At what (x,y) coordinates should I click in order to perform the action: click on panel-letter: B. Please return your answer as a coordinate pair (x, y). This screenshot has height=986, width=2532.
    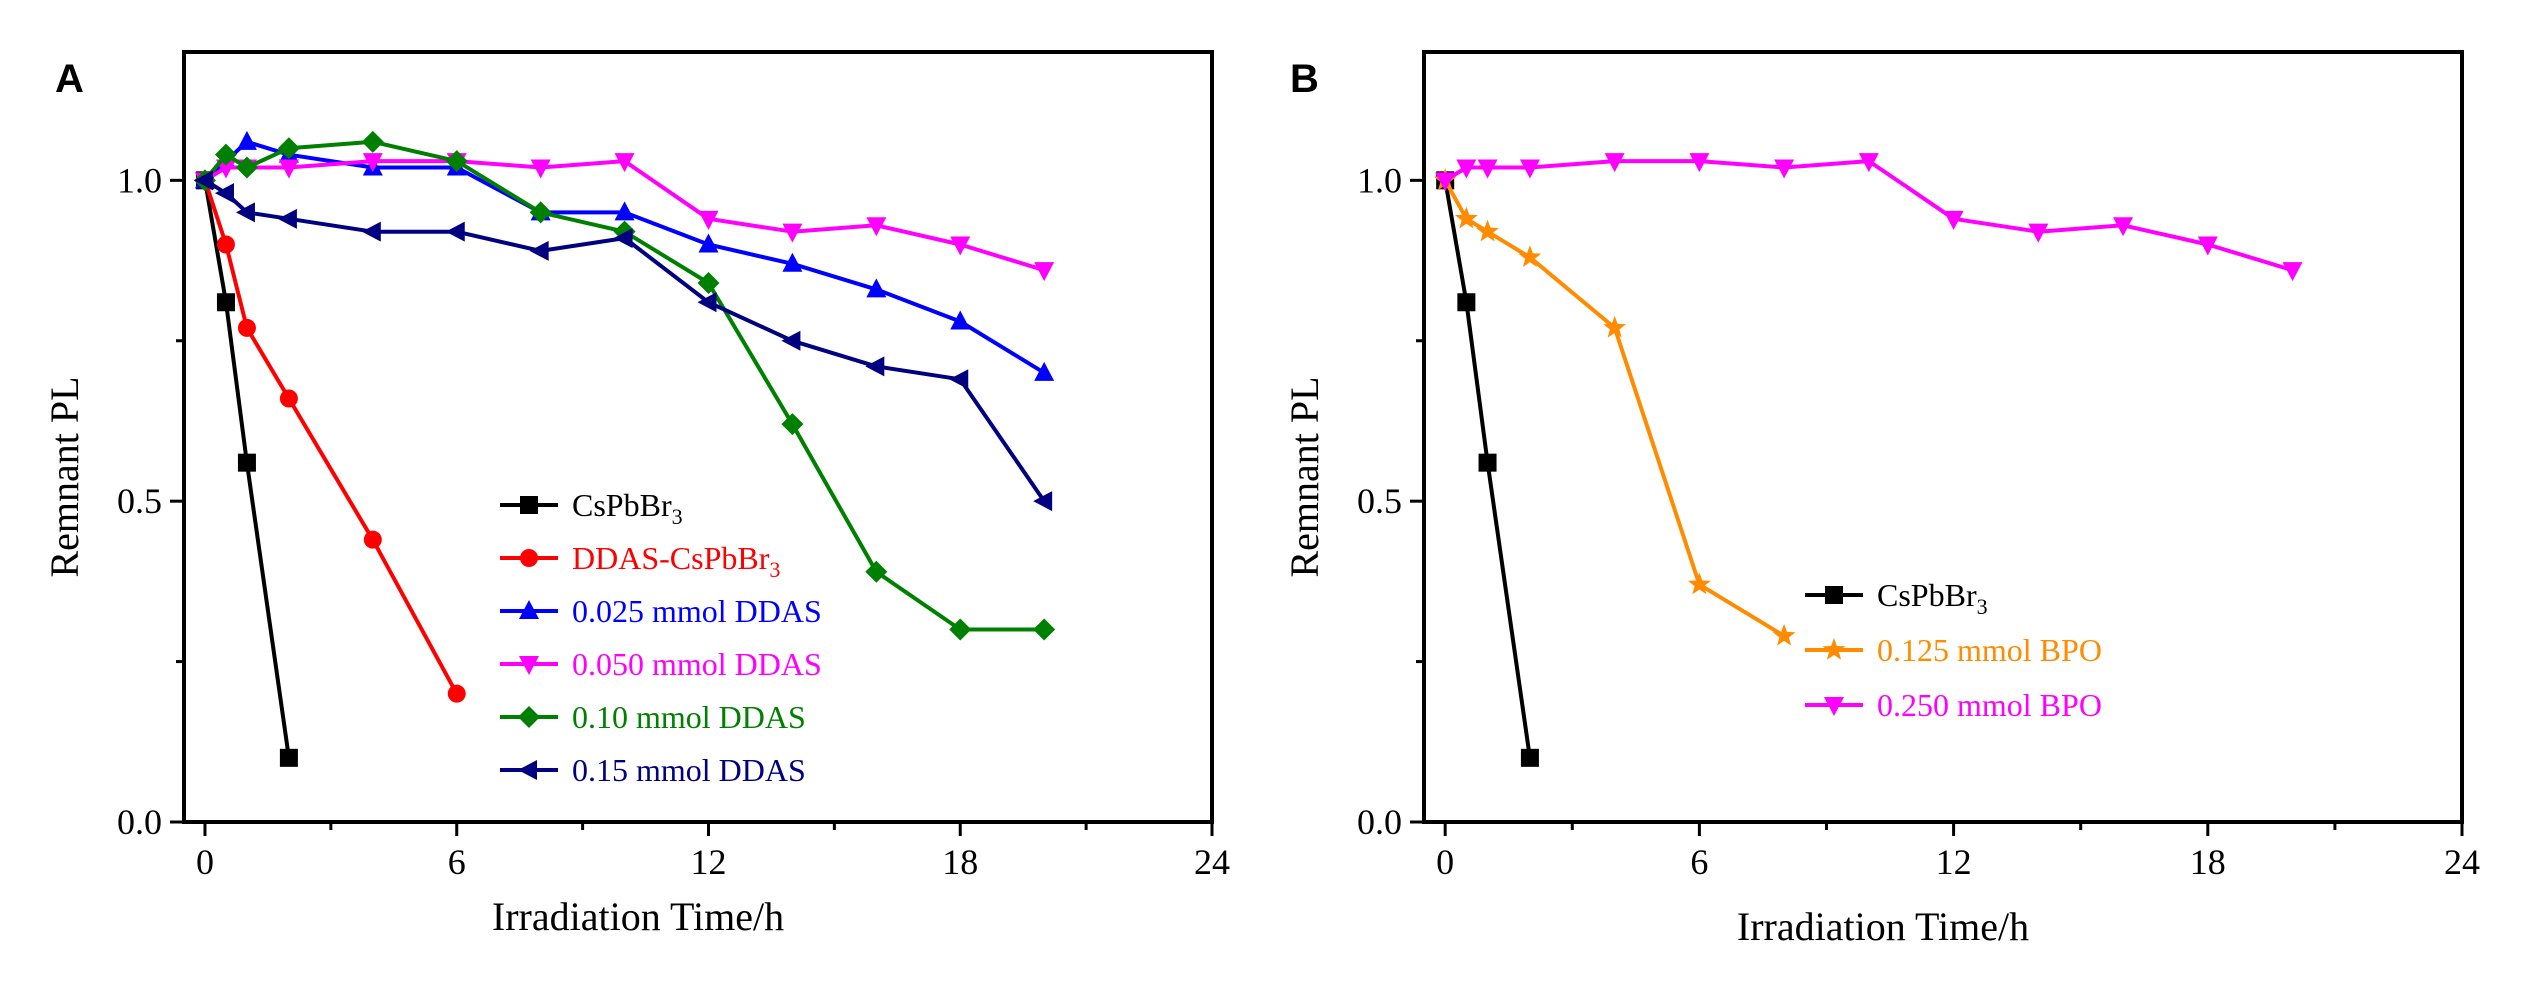
    Looking at the image, I should click on (1304, 79).